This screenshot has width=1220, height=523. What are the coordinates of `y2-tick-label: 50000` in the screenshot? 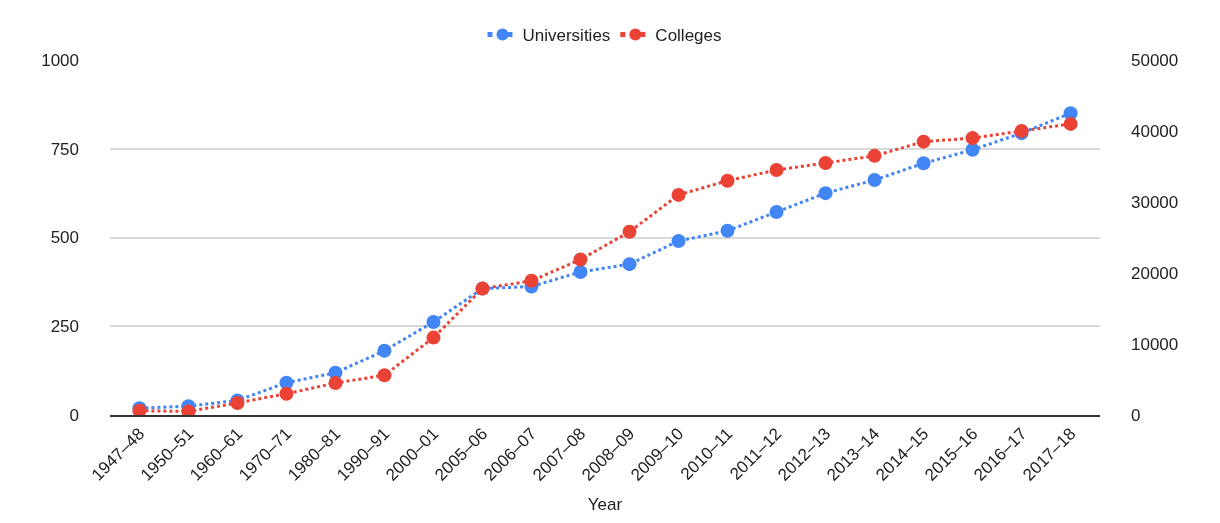 It's located at (1155, 60).